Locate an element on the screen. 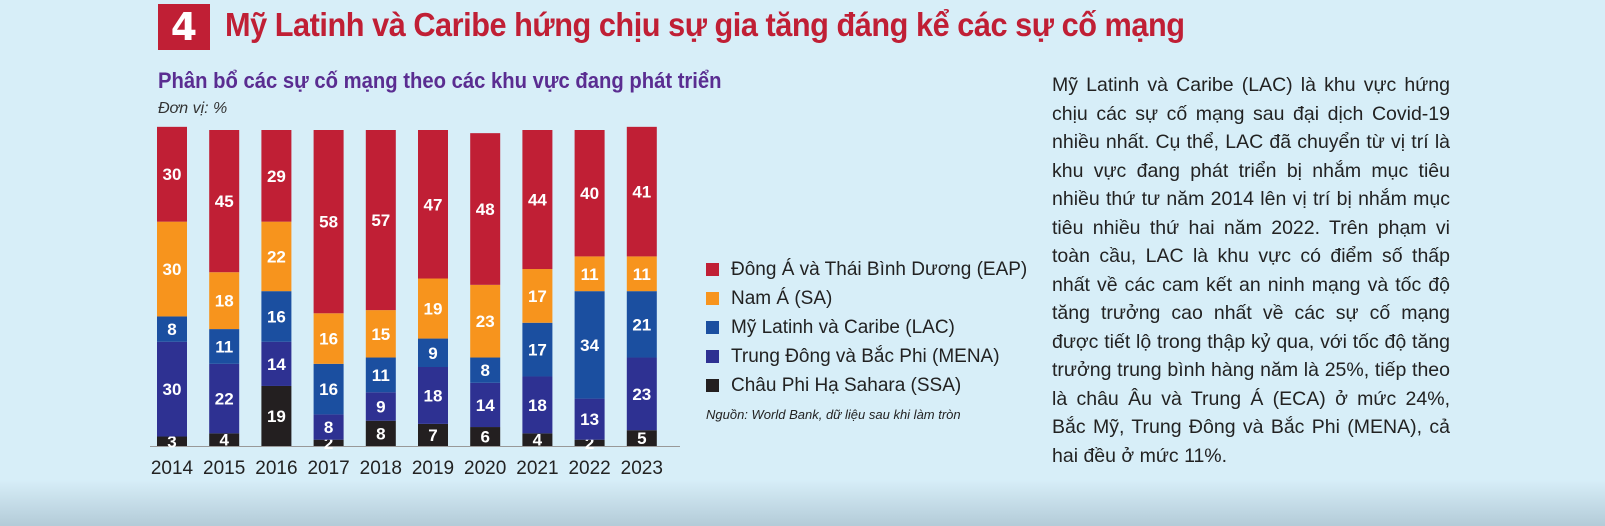 The image size is (1605, 526). x-tick-label: 2019 is located at coordinates (433, 468).